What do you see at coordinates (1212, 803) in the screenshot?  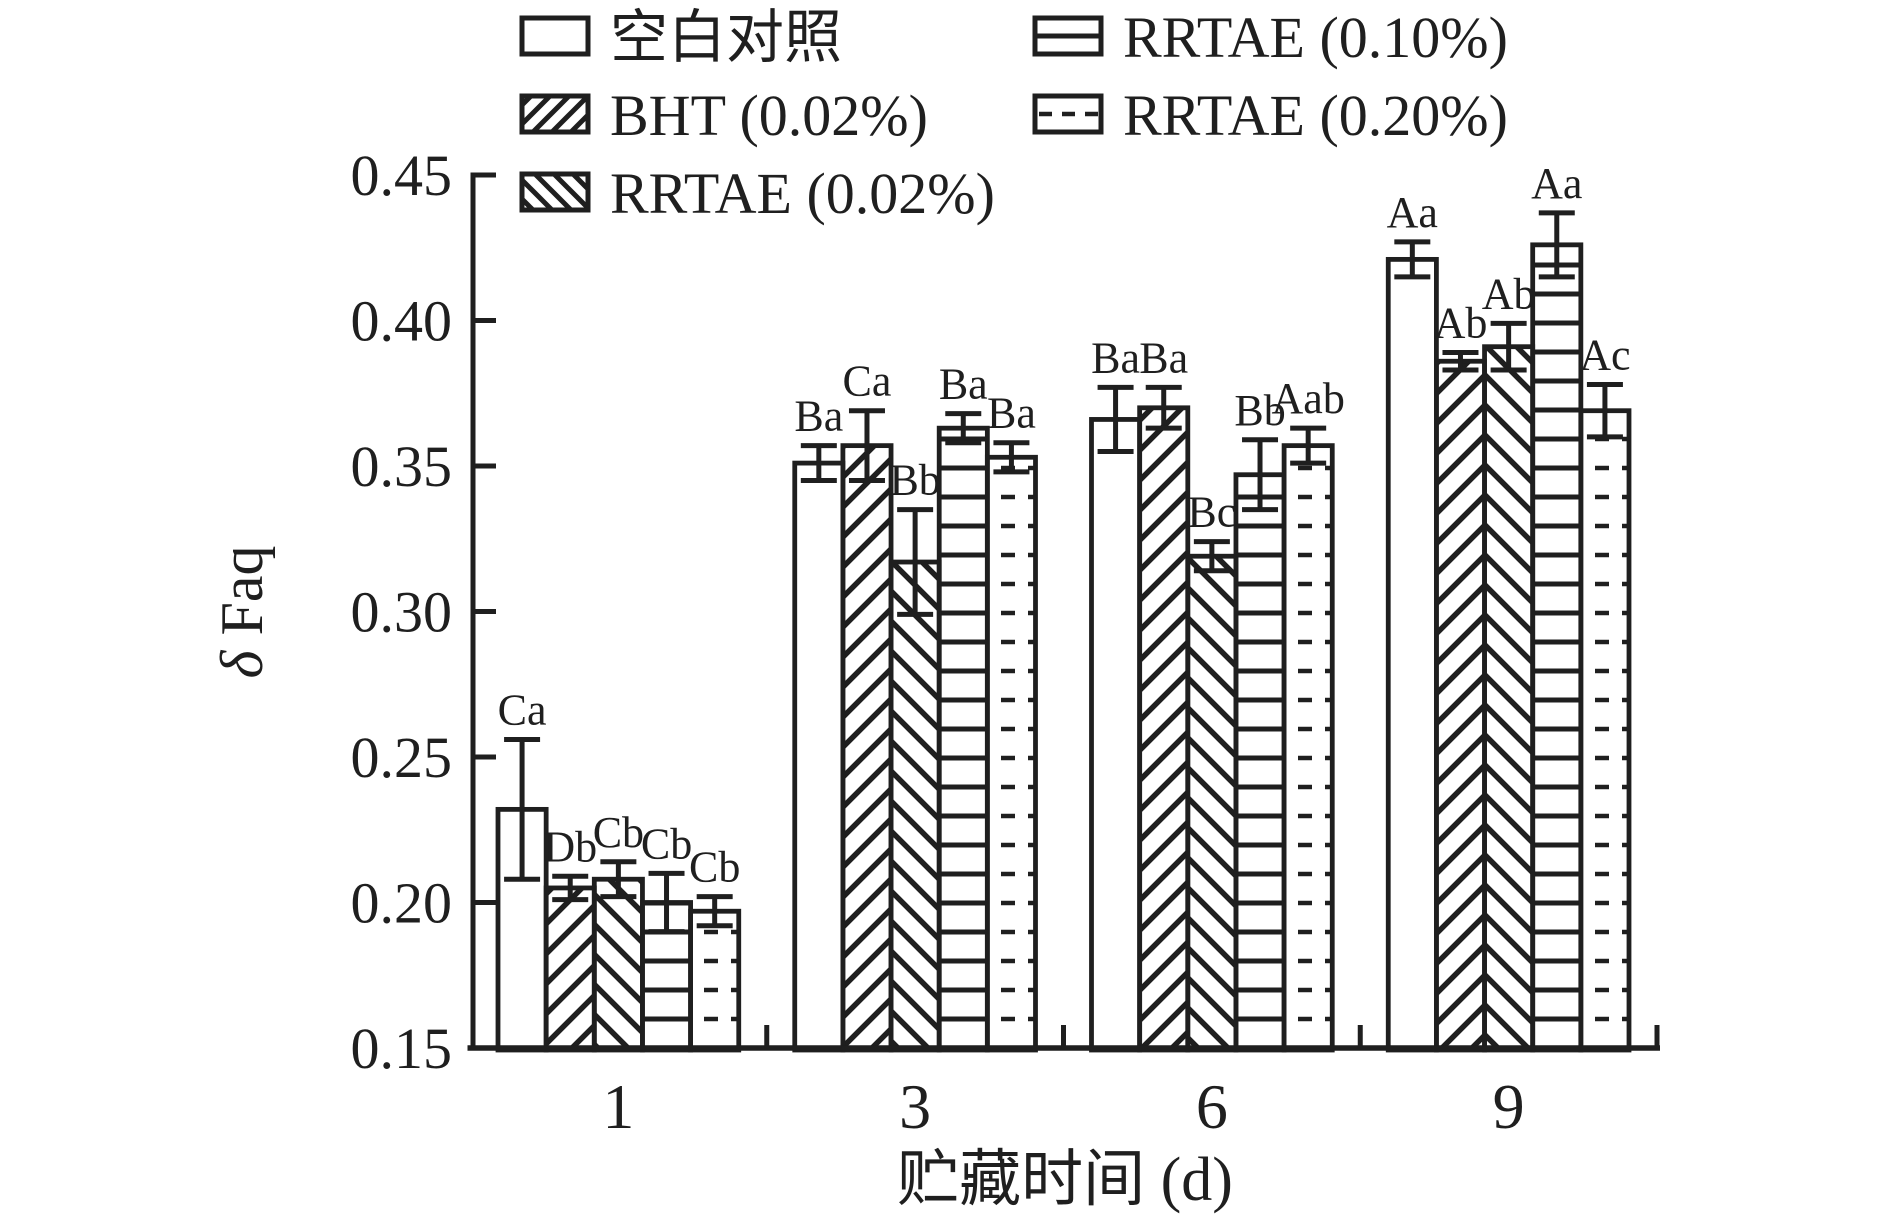 I see `bar-RRTAE (0.02%)-day6` at bounding box center [1212, 803].